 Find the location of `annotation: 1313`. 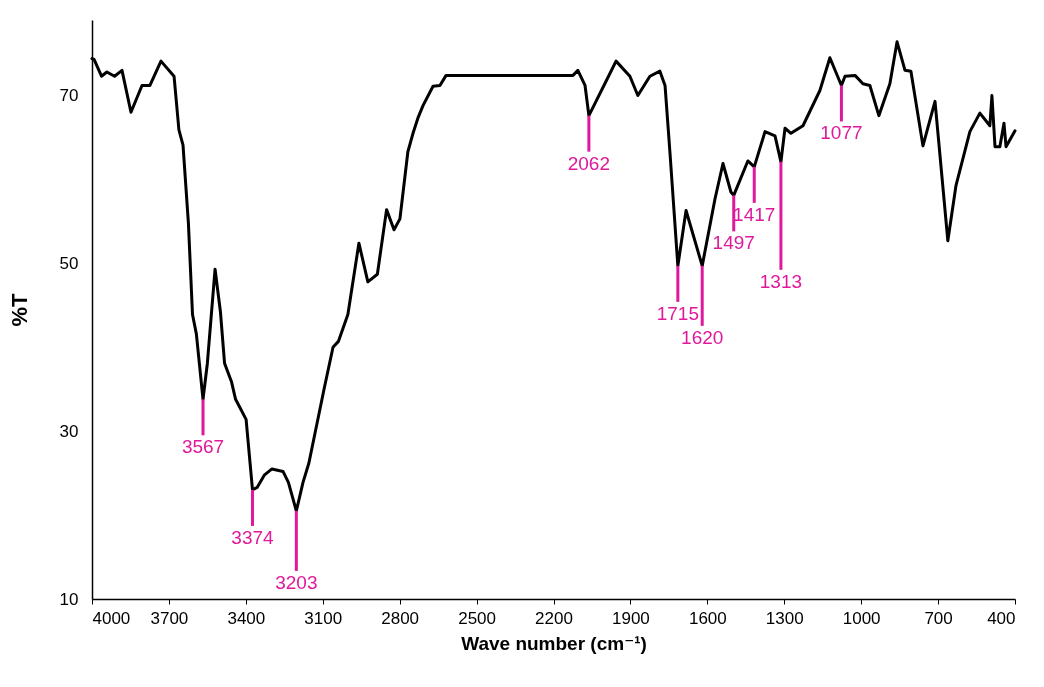

annotation: 1313 is located at coordinates (781, 281).